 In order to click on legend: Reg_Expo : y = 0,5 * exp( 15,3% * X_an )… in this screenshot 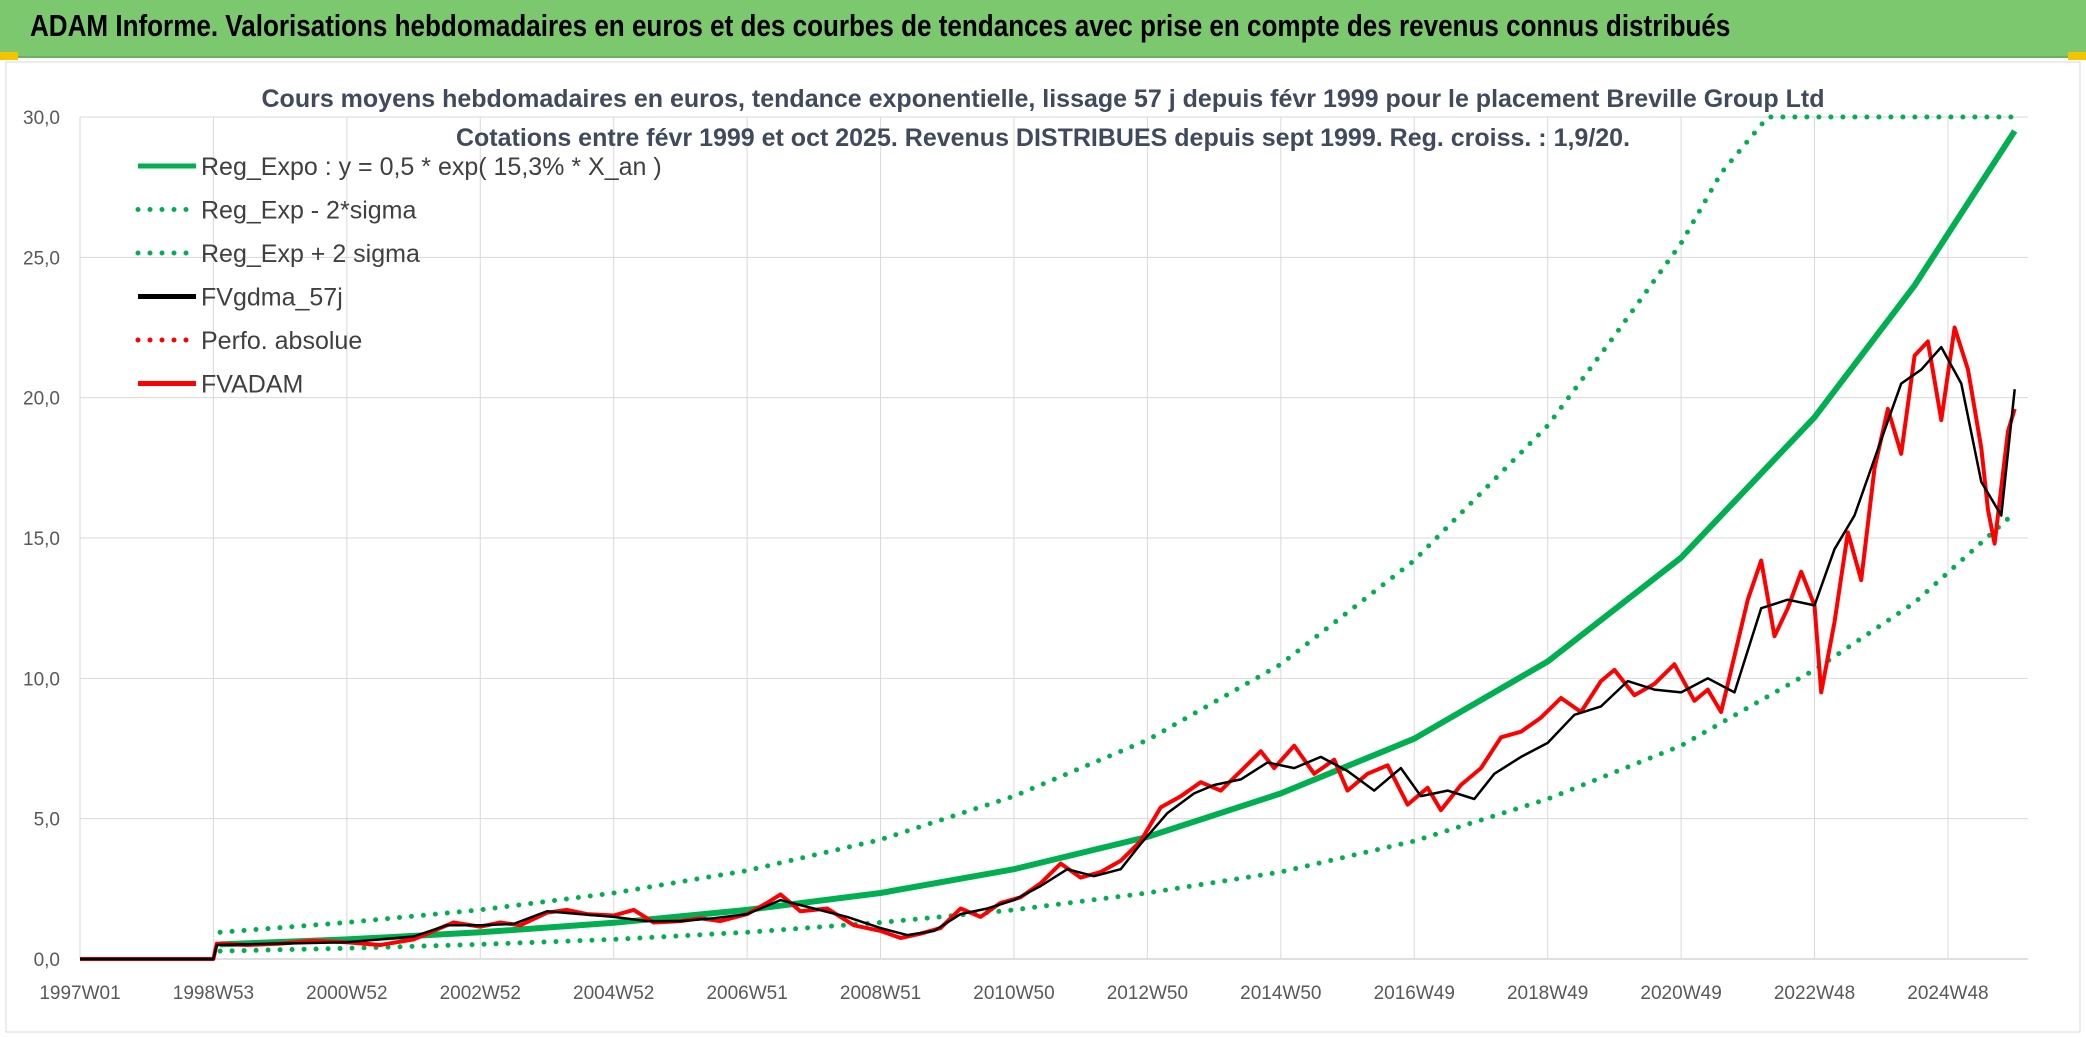, I will do `click(398, 276)`.